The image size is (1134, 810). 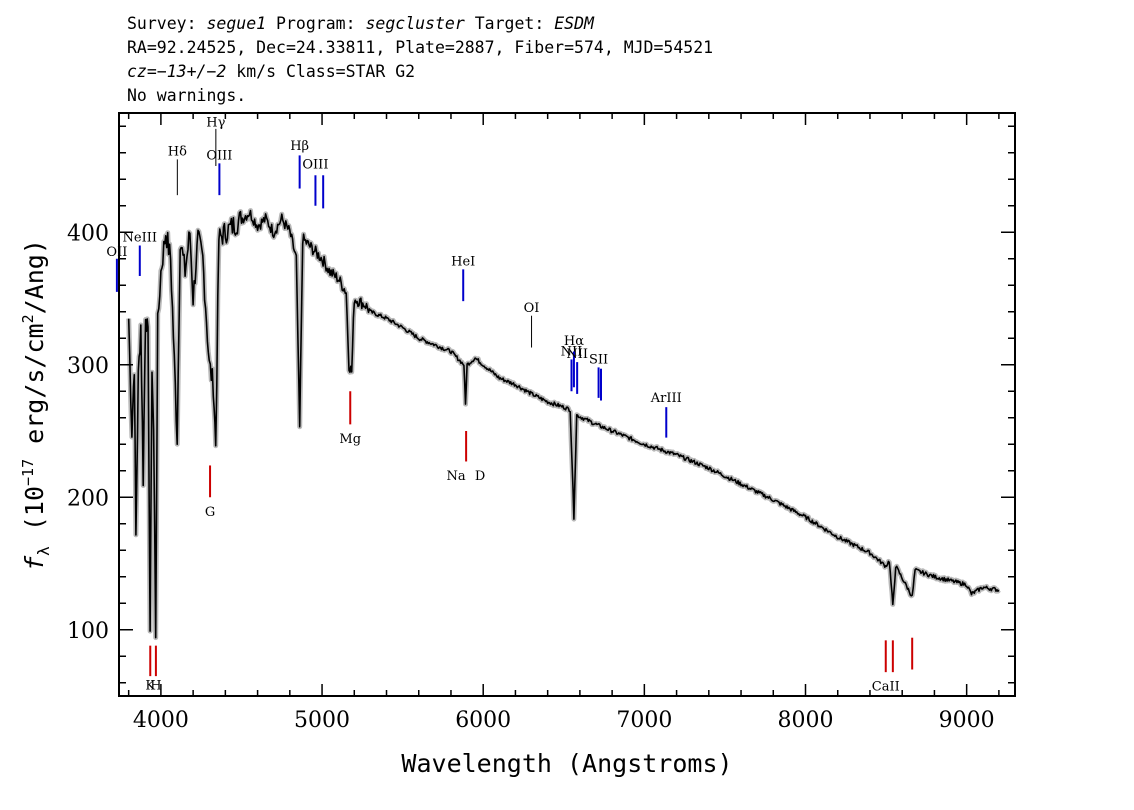 What do you see at coordinates (36, 405) in the screenshot?
I see `y-axis-title: fλ (10−17 erg/s/cm2/Ang)` at bounding box center [36, 405].